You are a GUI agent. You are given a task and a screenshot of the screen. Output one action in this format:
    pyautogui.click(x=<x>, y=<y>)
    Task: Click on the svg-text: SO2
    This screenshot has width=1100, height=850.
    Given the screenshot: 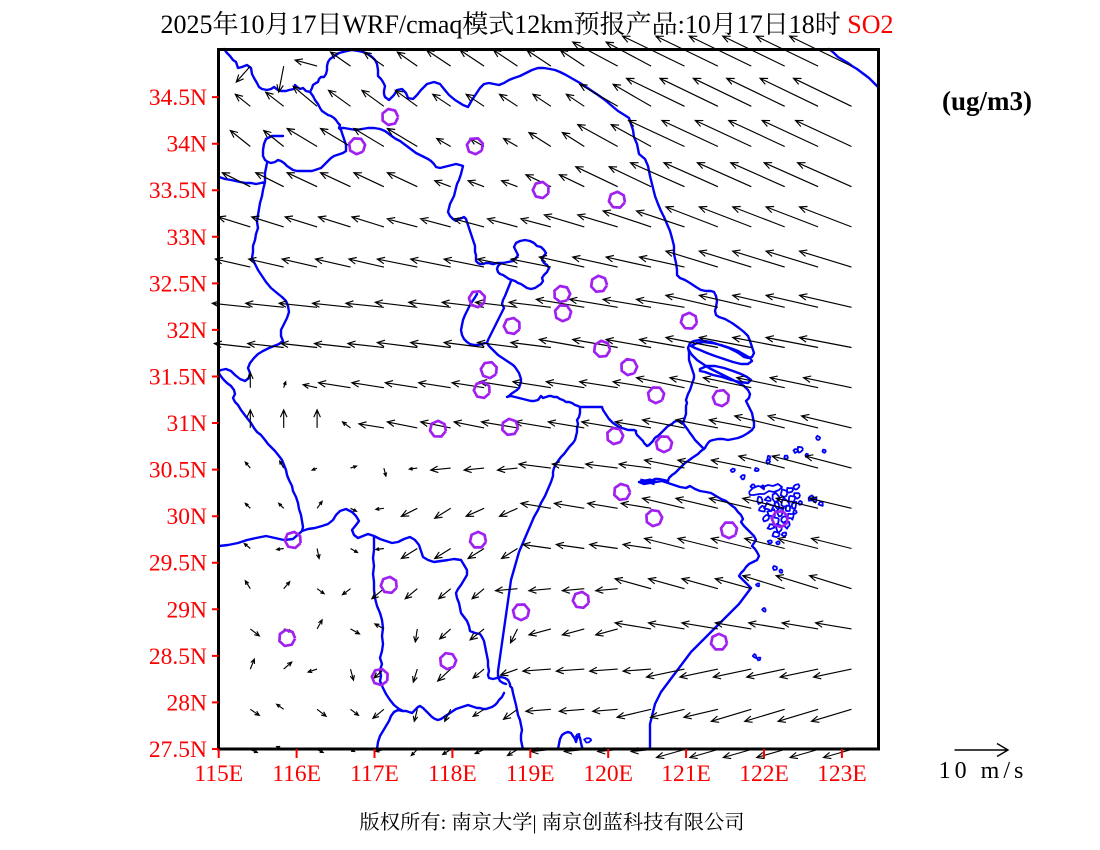 What is the action you would take?
    pyautogui.click(x=870, y=24)
    